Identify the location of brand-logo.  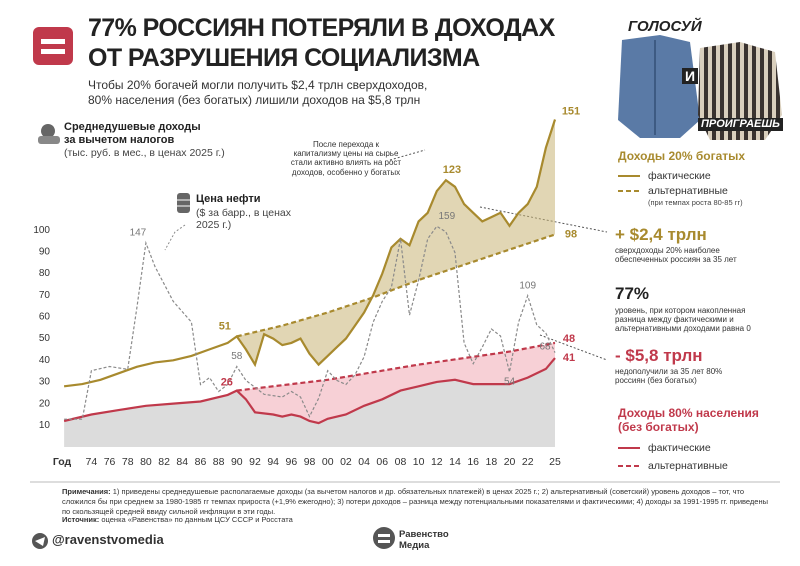
(384, 538).